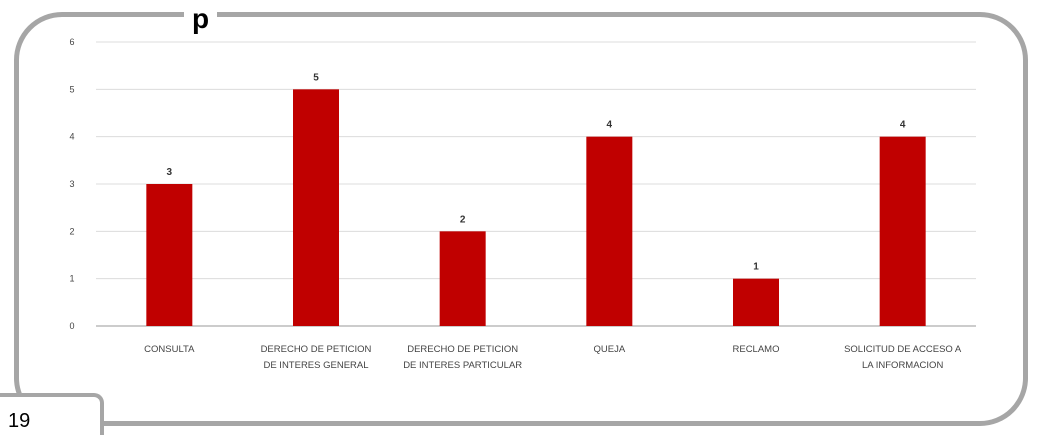 Image resolution: width=1038 pixels, height=435 pixels. What do you see at coordinates (463, 219) in the screenshot?
I see `data-label: 2` at bounding box center [463, 219].